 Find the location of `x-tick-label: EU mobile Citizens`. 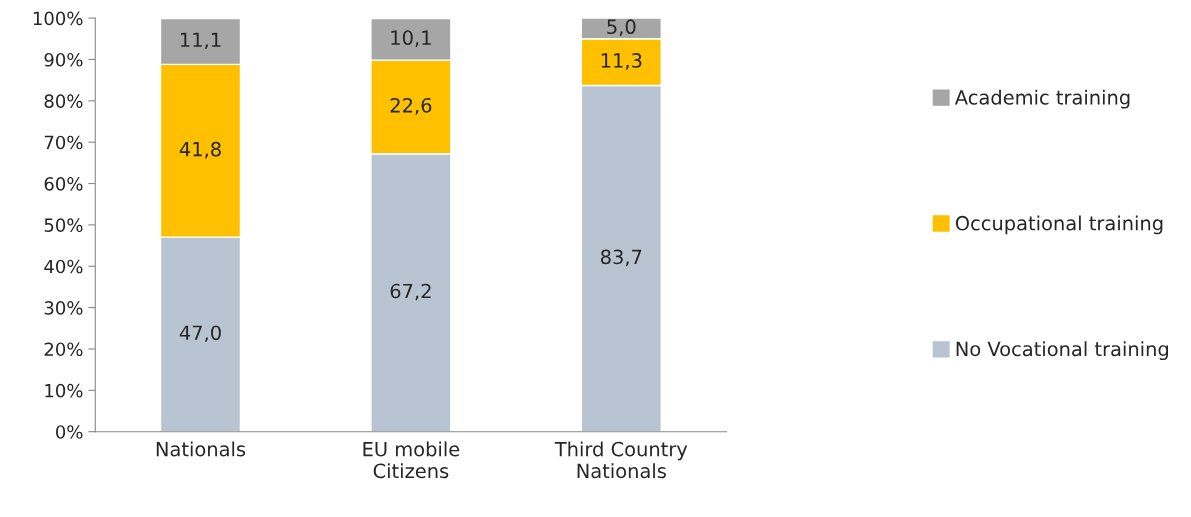

x-tick-label: EU mobile Citizens is located at coordinates (411, 460).